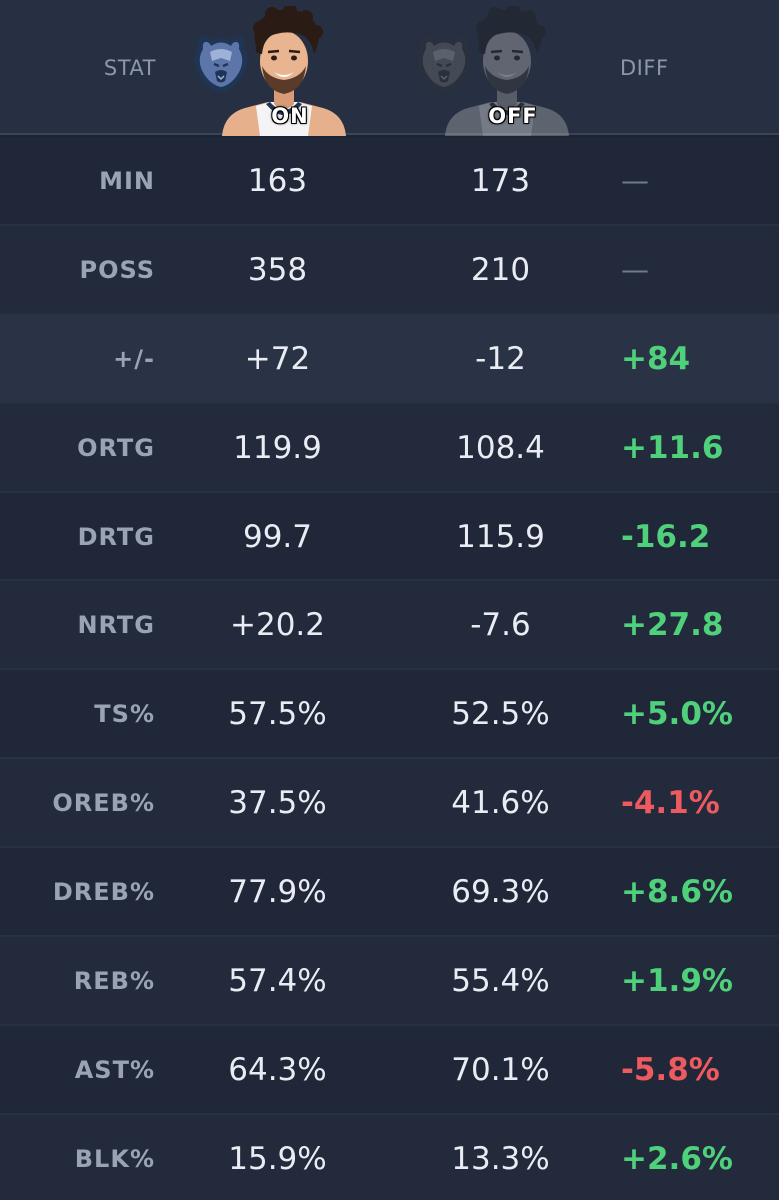 This screenshot has height=1200, width=779. What do you see at coordinates (275, 71) in the screenshot?
I see `on-court-column-header: ON` at bounding box center [275, 71].